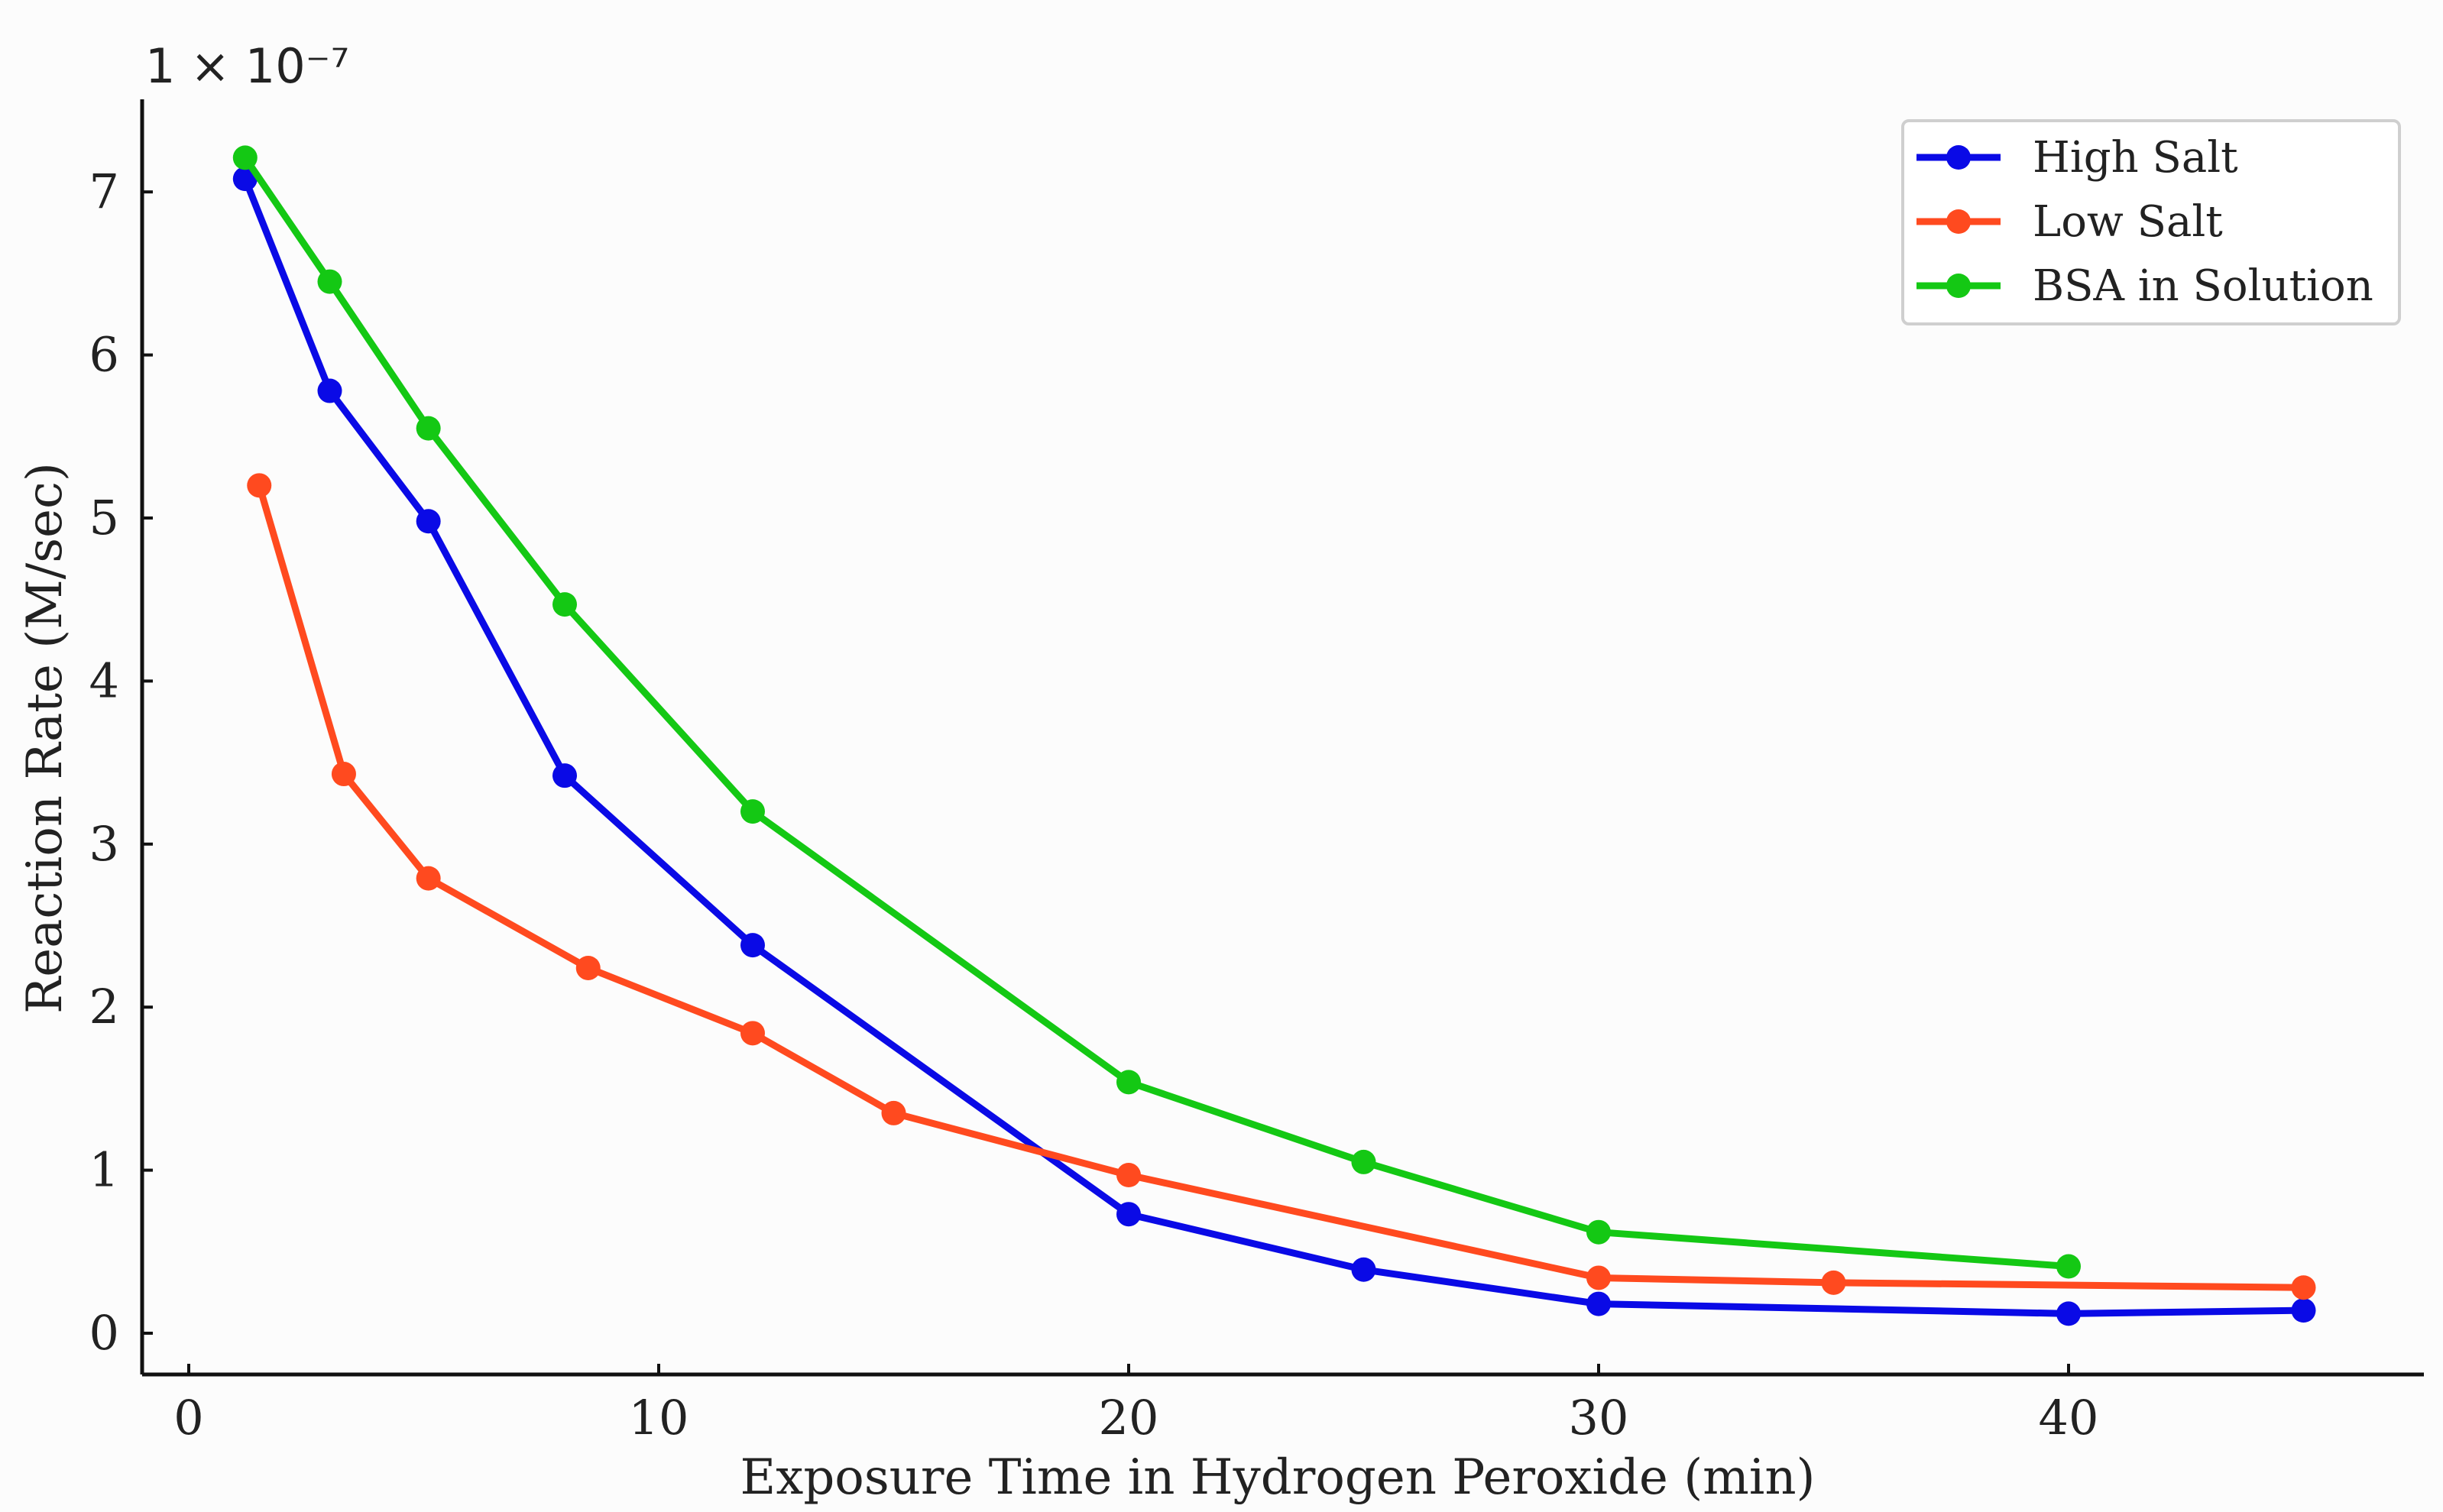 This screenshot has width=2443, height=1512. I want to click on y-multiplier-label: 1 × 10⁻⁷, so click(247, 66).